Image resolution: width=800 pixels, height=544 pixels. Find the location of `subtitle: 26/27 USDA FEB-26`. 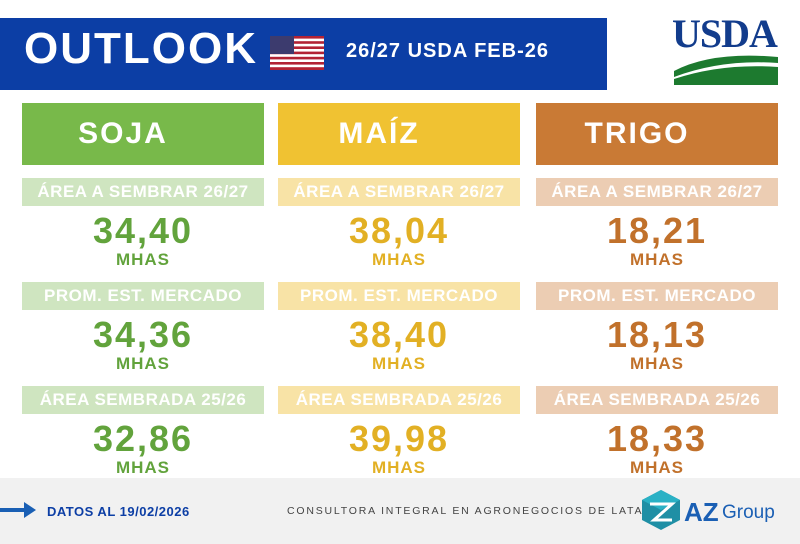

subtitle: 26/27 USDA FEB-26 is located at coordinates (447, 51).